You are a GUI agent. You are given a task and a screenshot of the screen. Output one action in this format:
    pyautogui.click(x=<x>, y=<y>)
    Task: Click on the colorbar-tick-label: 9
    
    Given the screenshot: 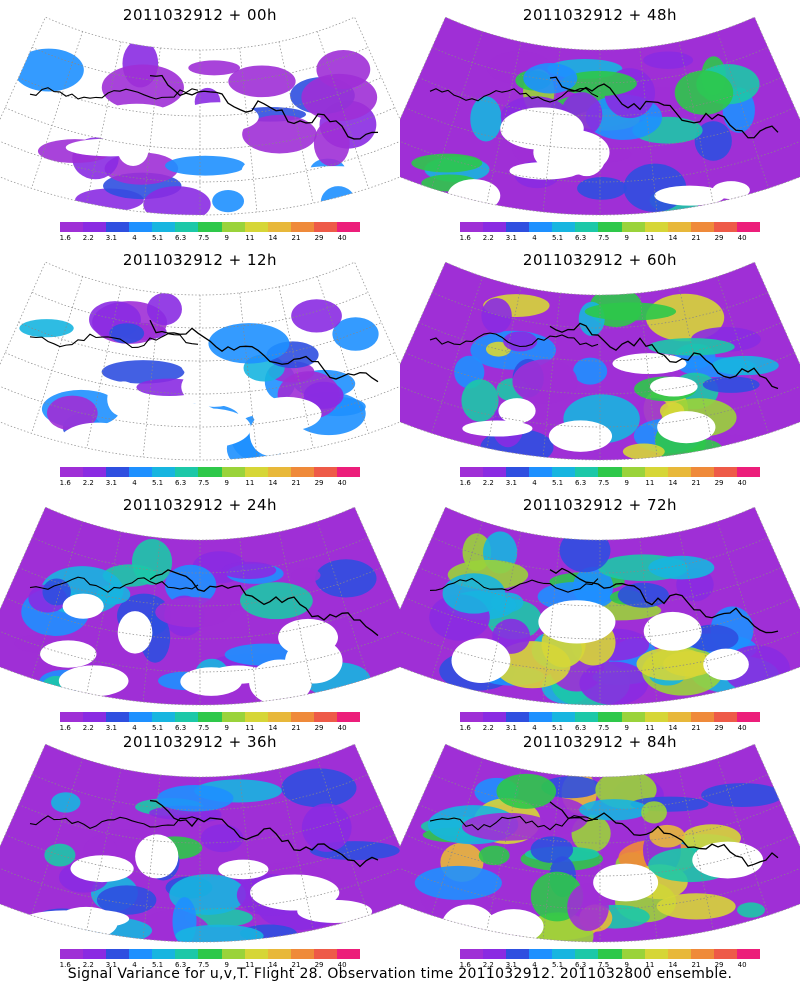 What is the action you would take?
    pyautogui.click(x=226, y=728)
    